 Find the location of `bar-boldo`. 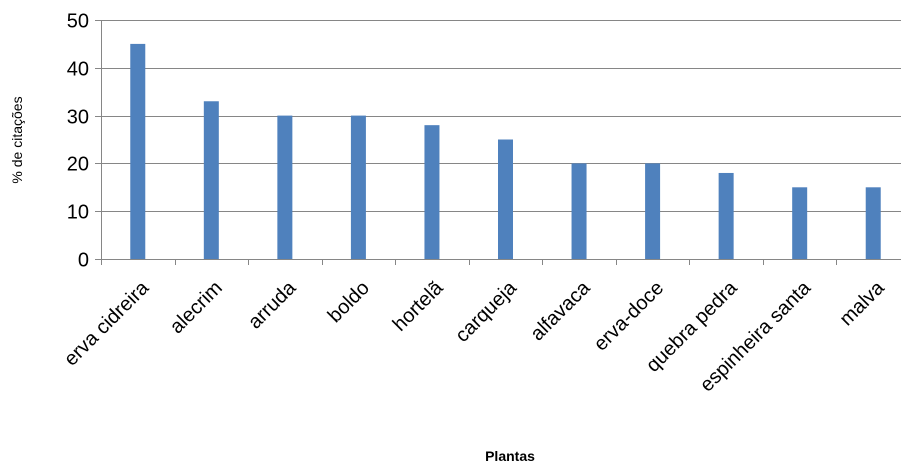

bar-boldo is located at coordinates (358, 187).